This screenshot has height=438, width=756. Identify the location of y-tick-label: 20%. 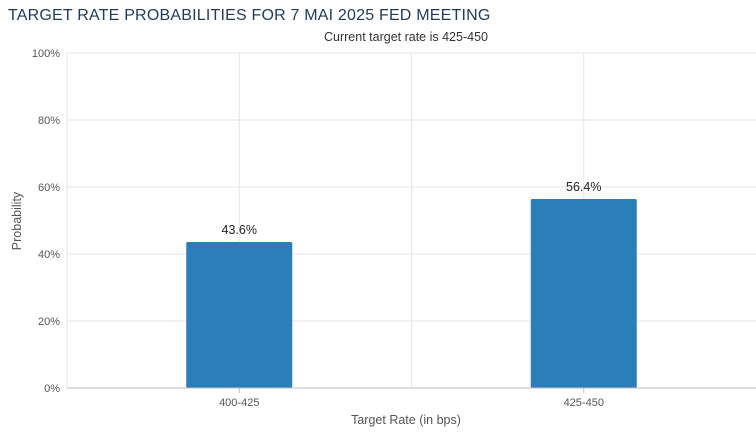
(49, 322).